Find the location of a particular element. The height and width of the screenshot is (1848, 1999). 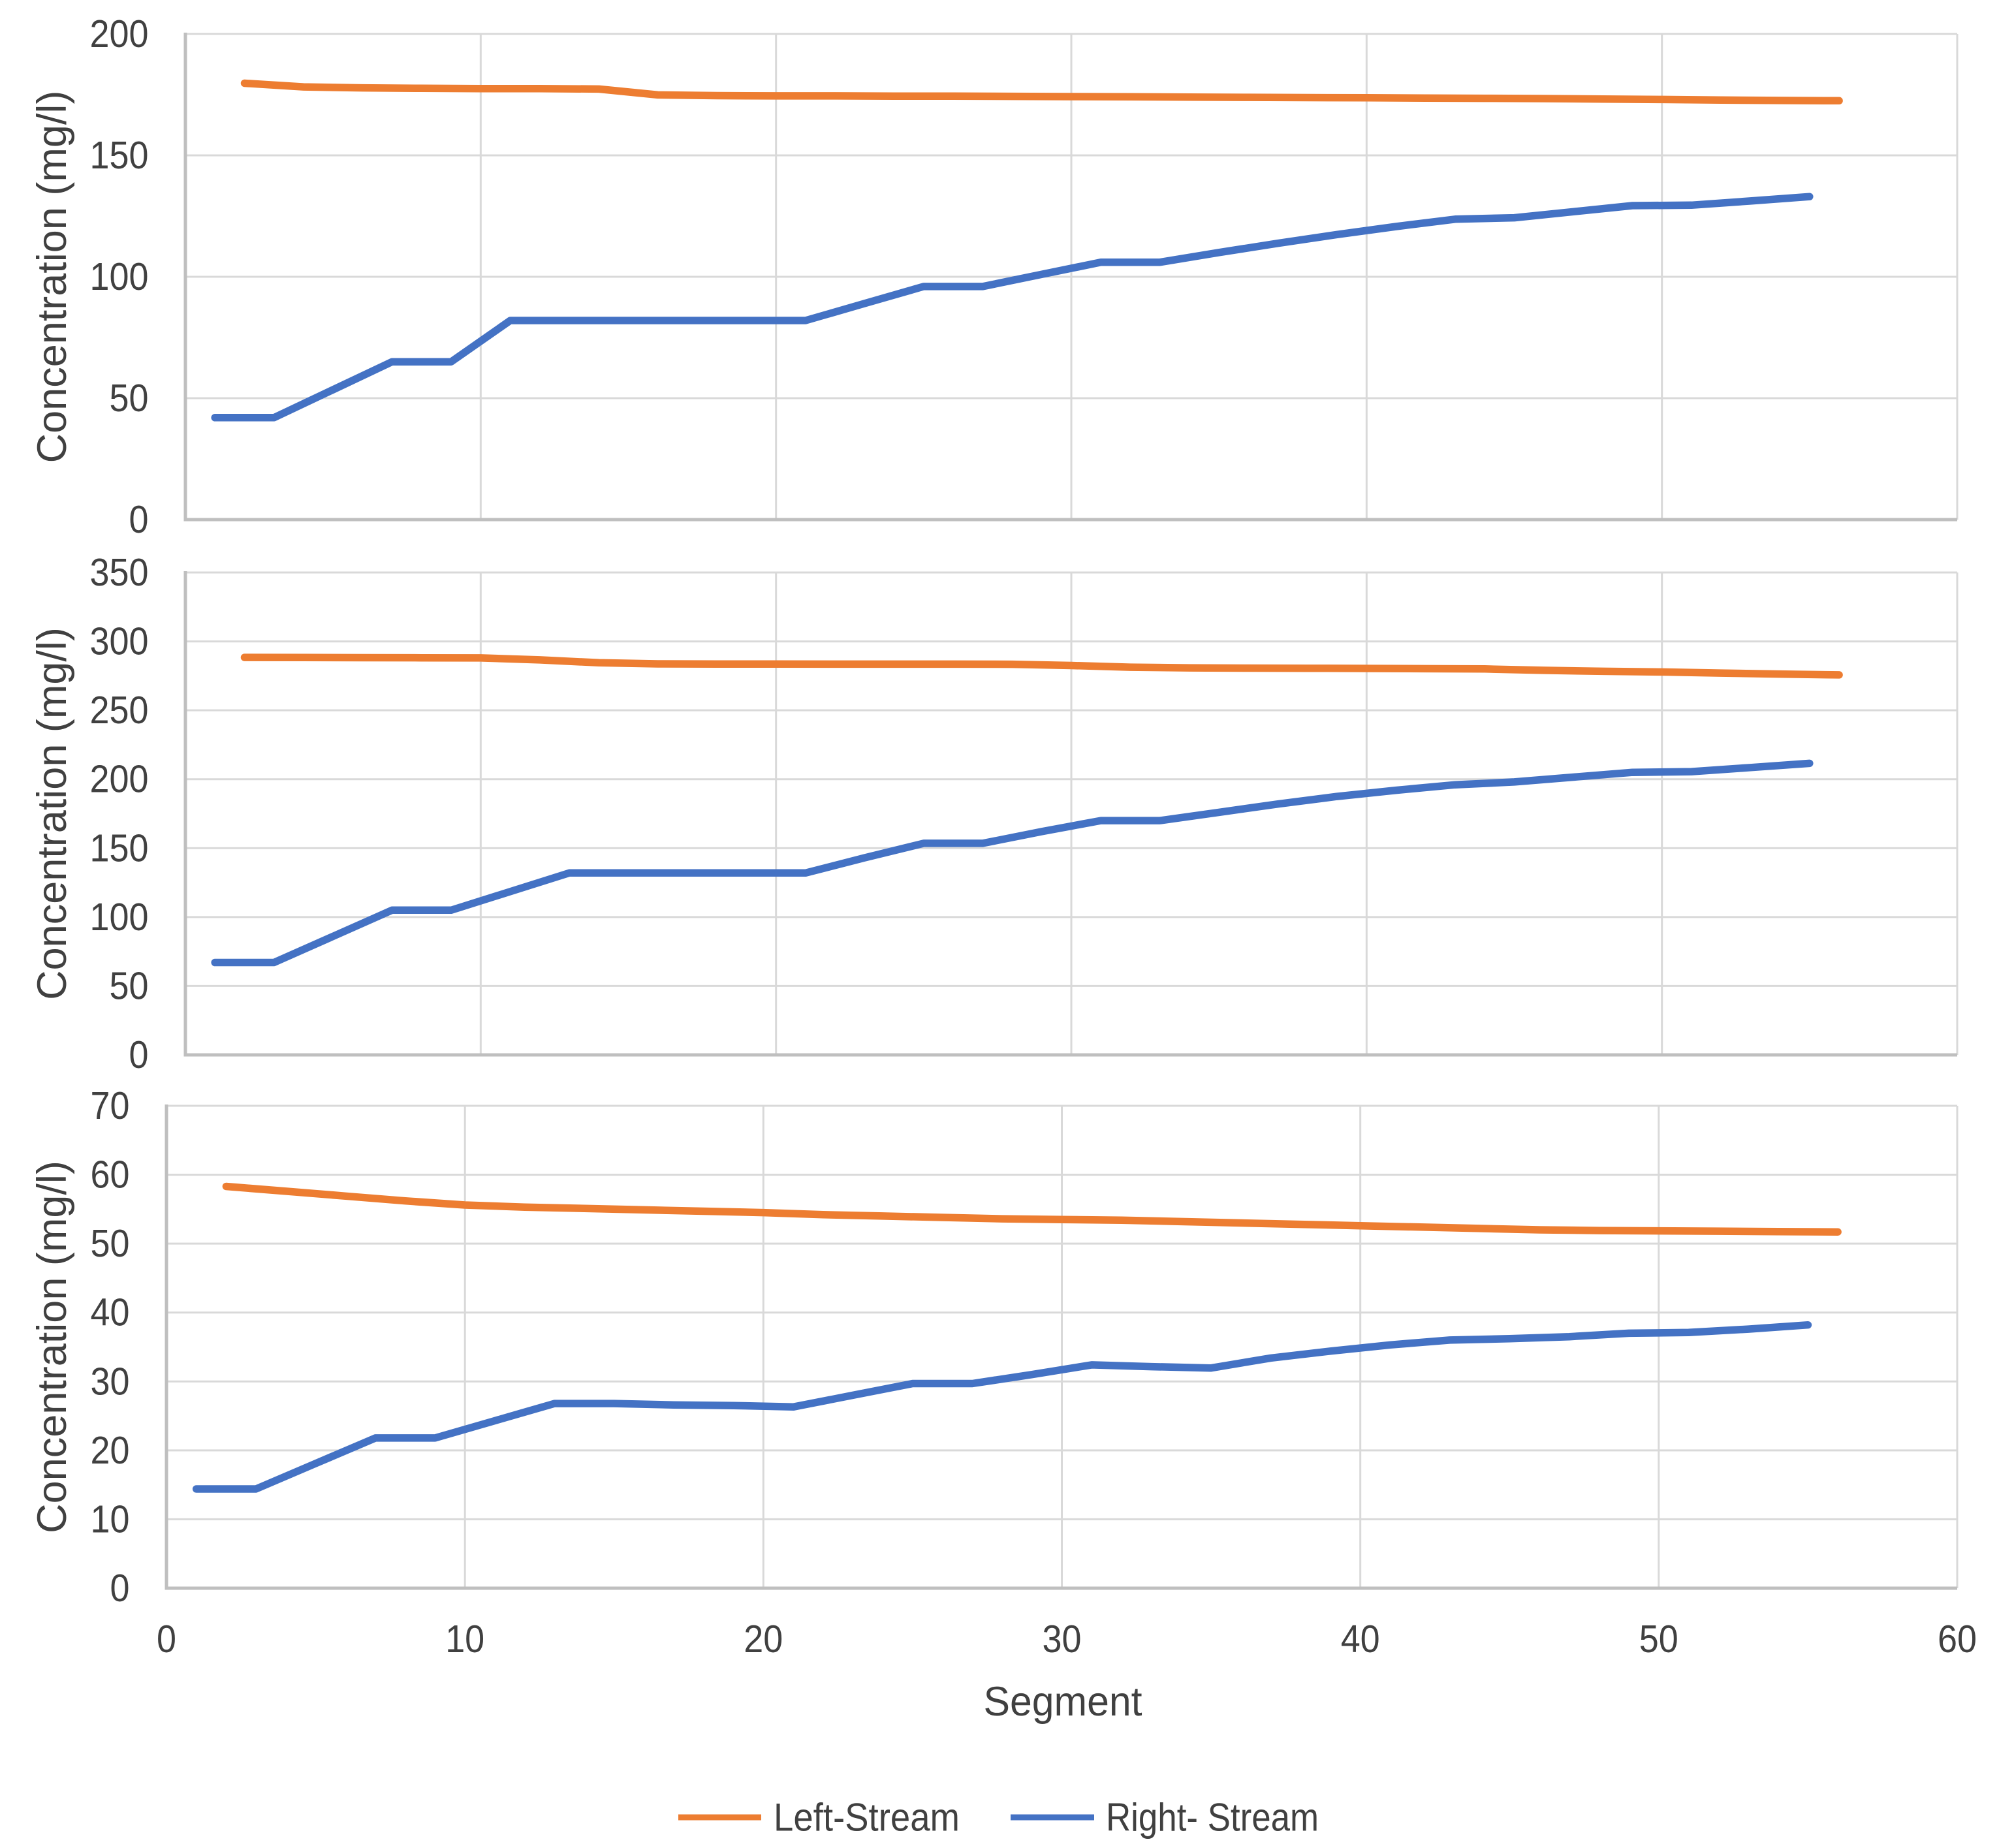

svg-text: 250 is located at coordinates (119, 710).